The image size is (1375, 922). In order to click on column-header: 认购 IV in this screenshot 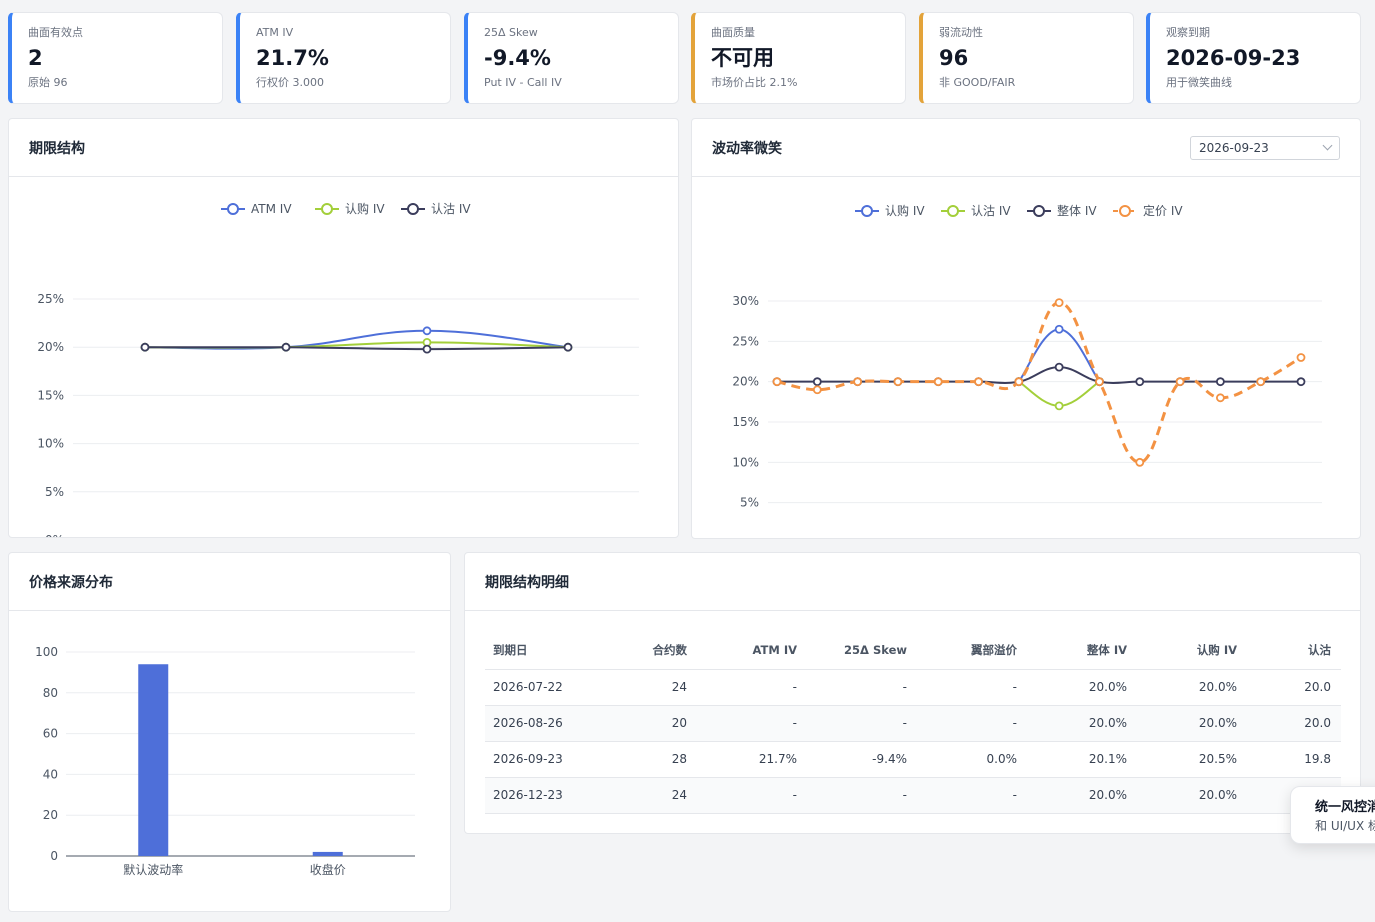, I will do `click(1192, 650)`.